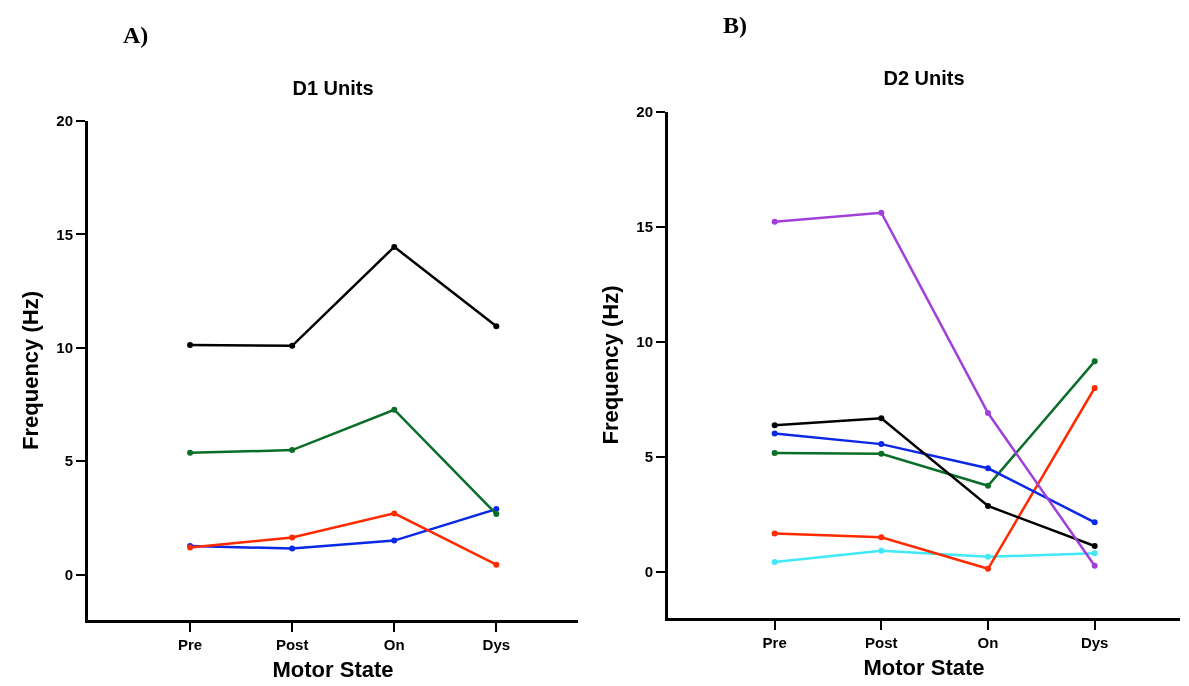  Describe the element at coordinates (333, 87) in the screenshot. I see `chart-title: D1 Units` at that location.